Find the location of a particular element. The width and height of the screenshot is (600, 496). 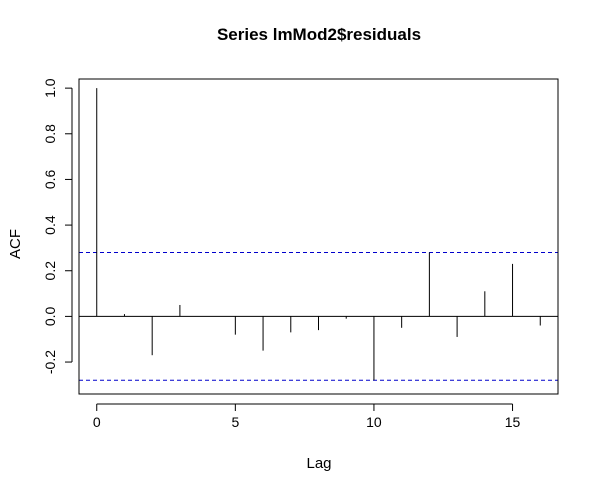

y-axis-label: ACF is located at coordinates (15, 244).